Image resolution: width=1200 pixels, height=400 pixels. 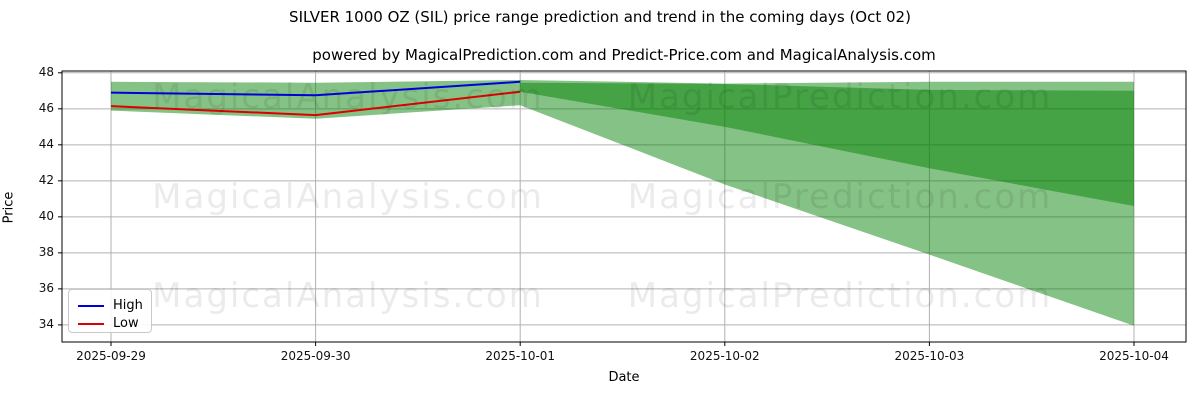 What do you see at coordinates (126, 323) in the screenshot?
I see `legend-label-low: Low` at bounding box center [126, 323].